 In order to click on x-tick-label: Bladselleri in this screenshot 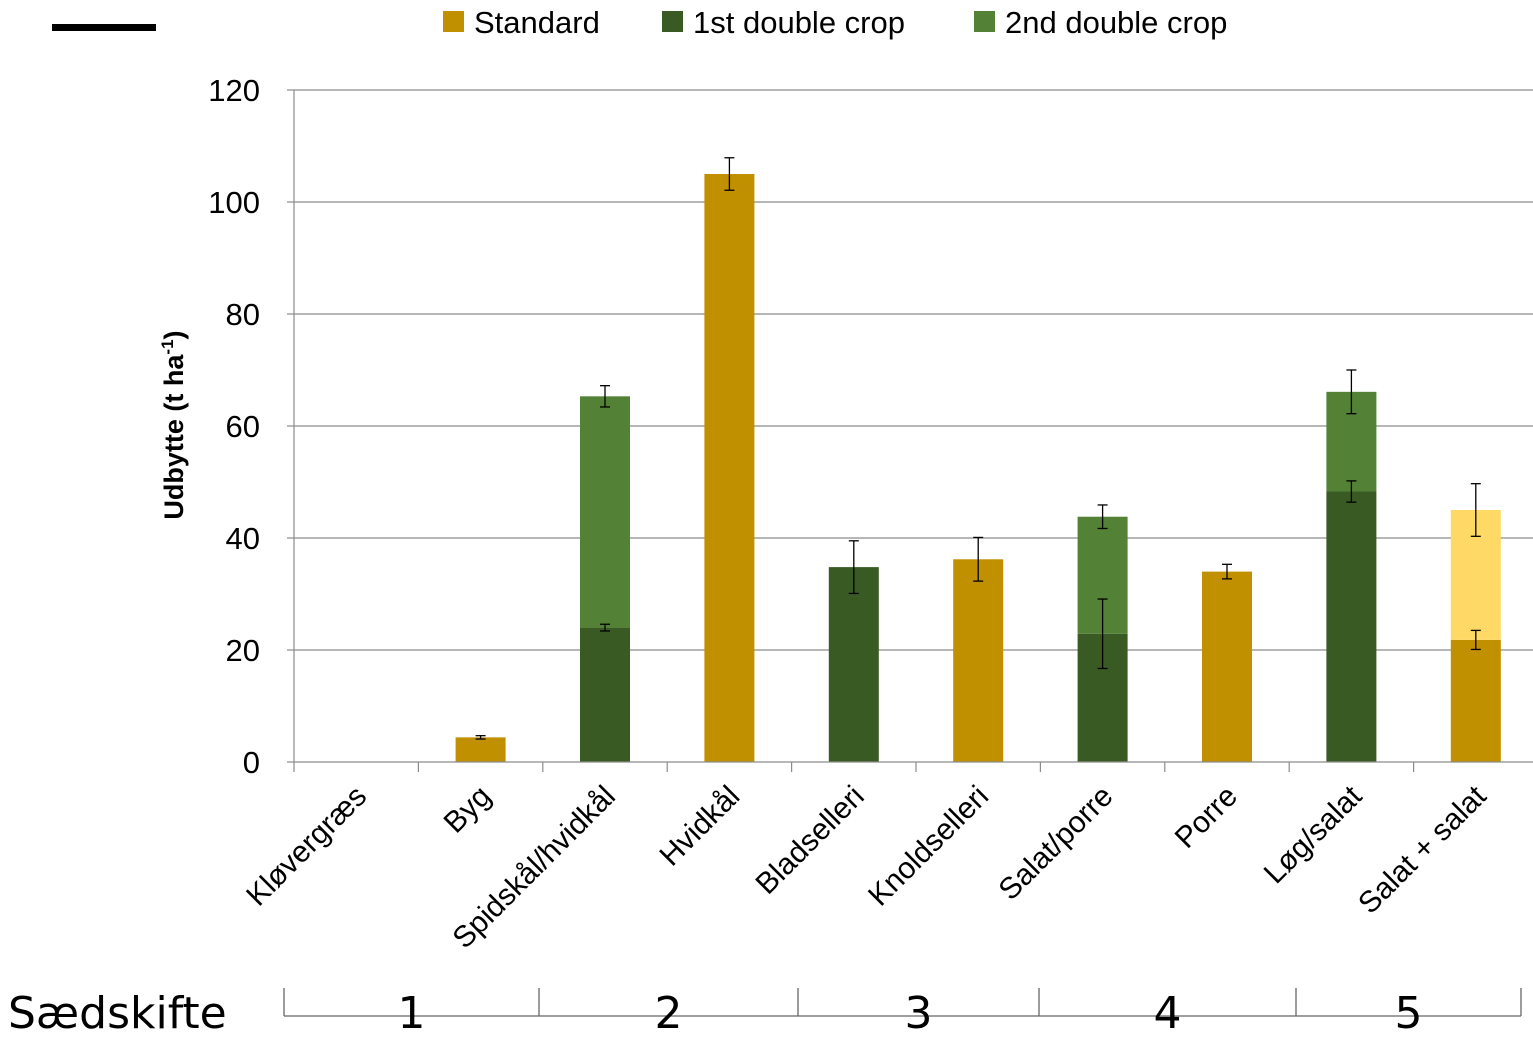, I will do `click(810, 840)`.